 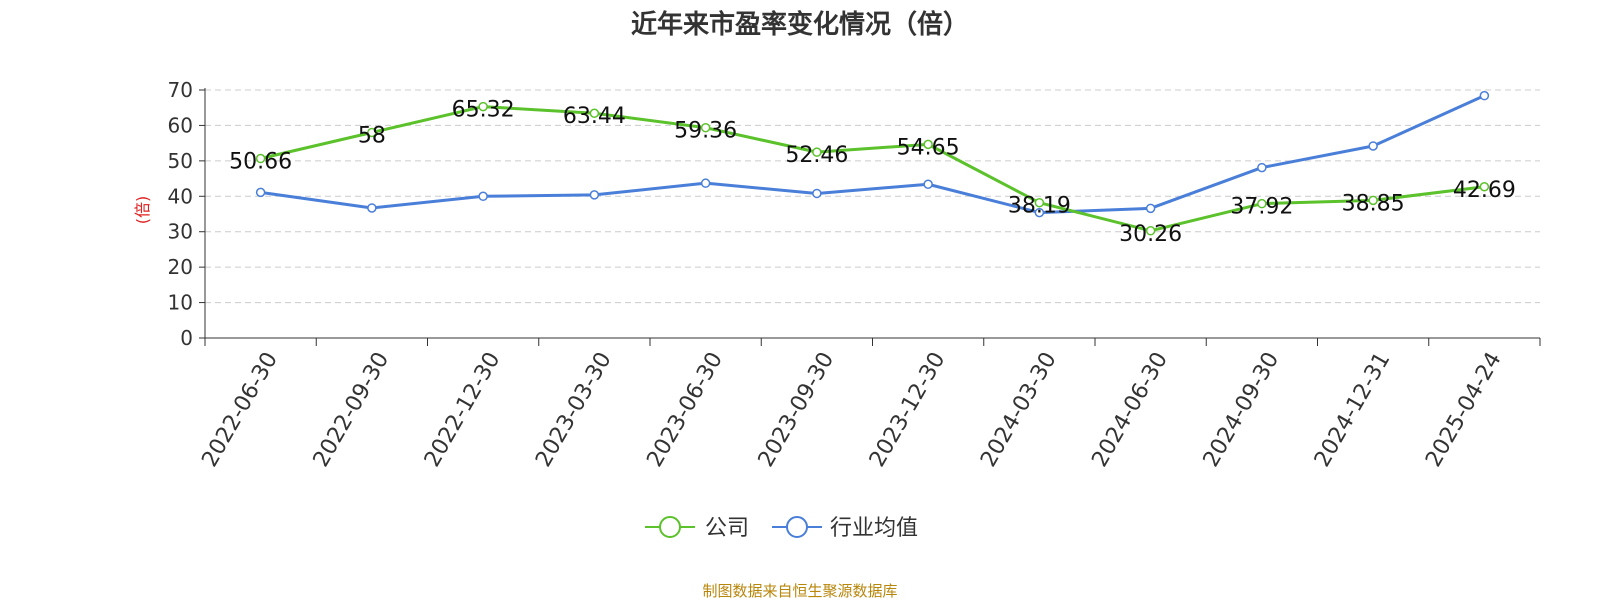 I want to click on x-tick-label: 2024-06-30, so click(x=1130, y=409).